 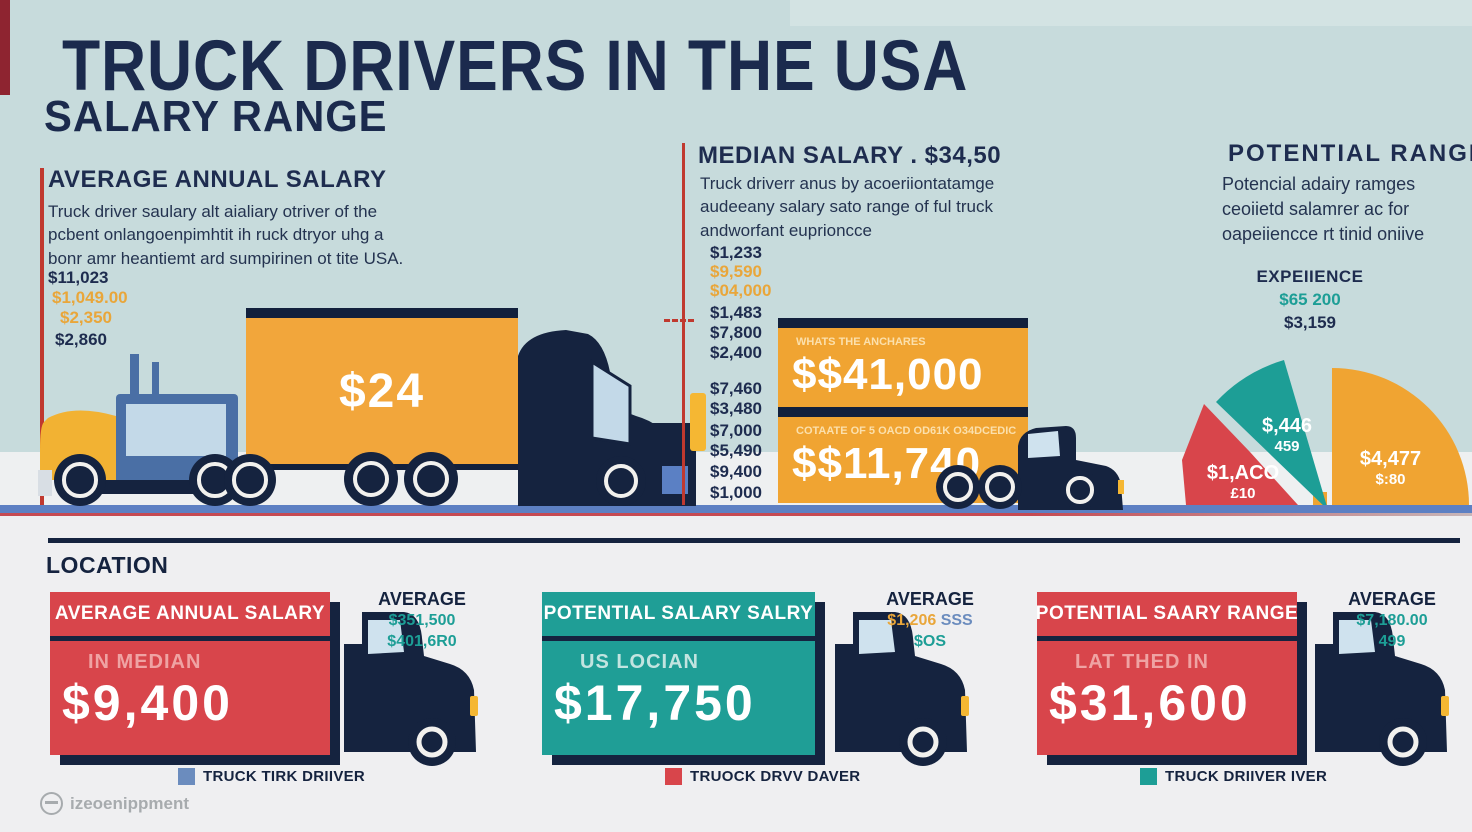 What do you see at coordinates (1148, 776) in the screenshot?
I see `legend-swatch-teal` at bounding box center [1148, 776].